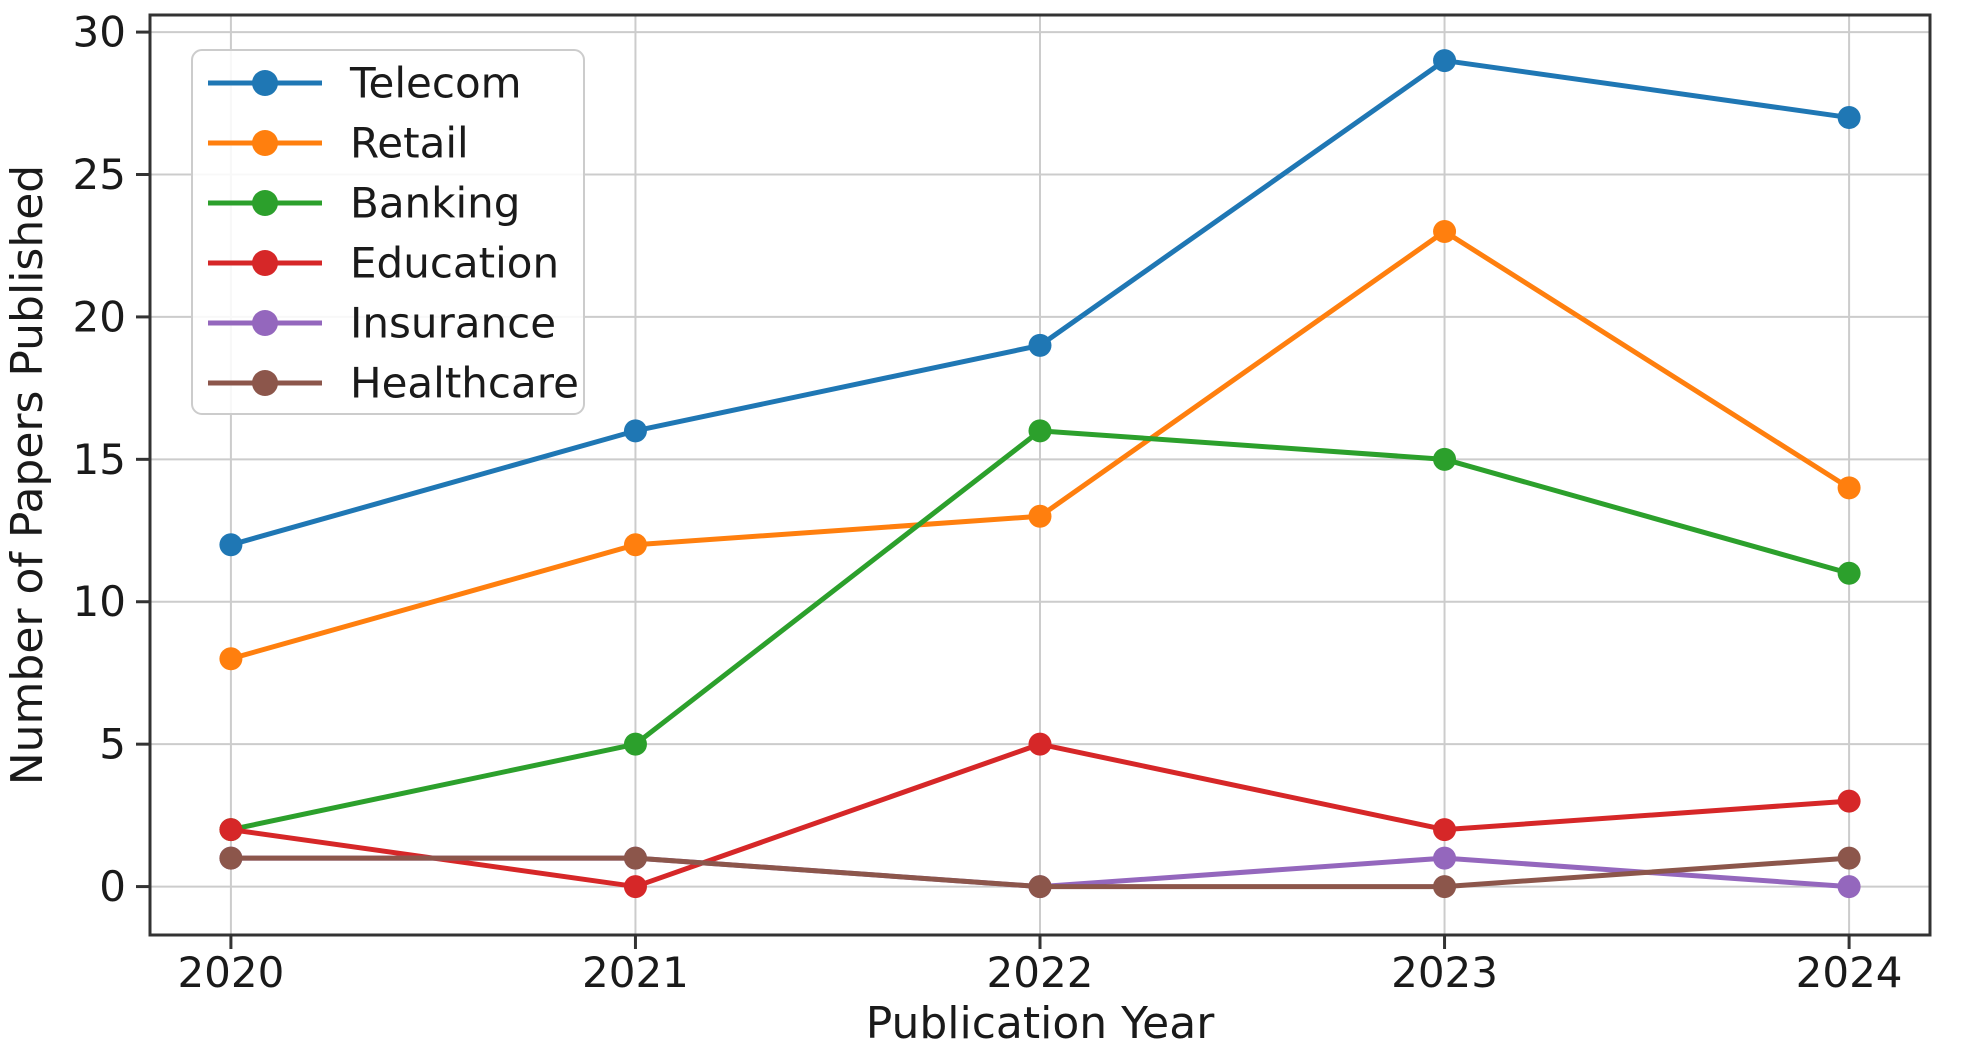  What do you see at coordinates (1040, 516) in the screenshot?
I see `data-point-retail-2022` at bounding box center [1040, 516].